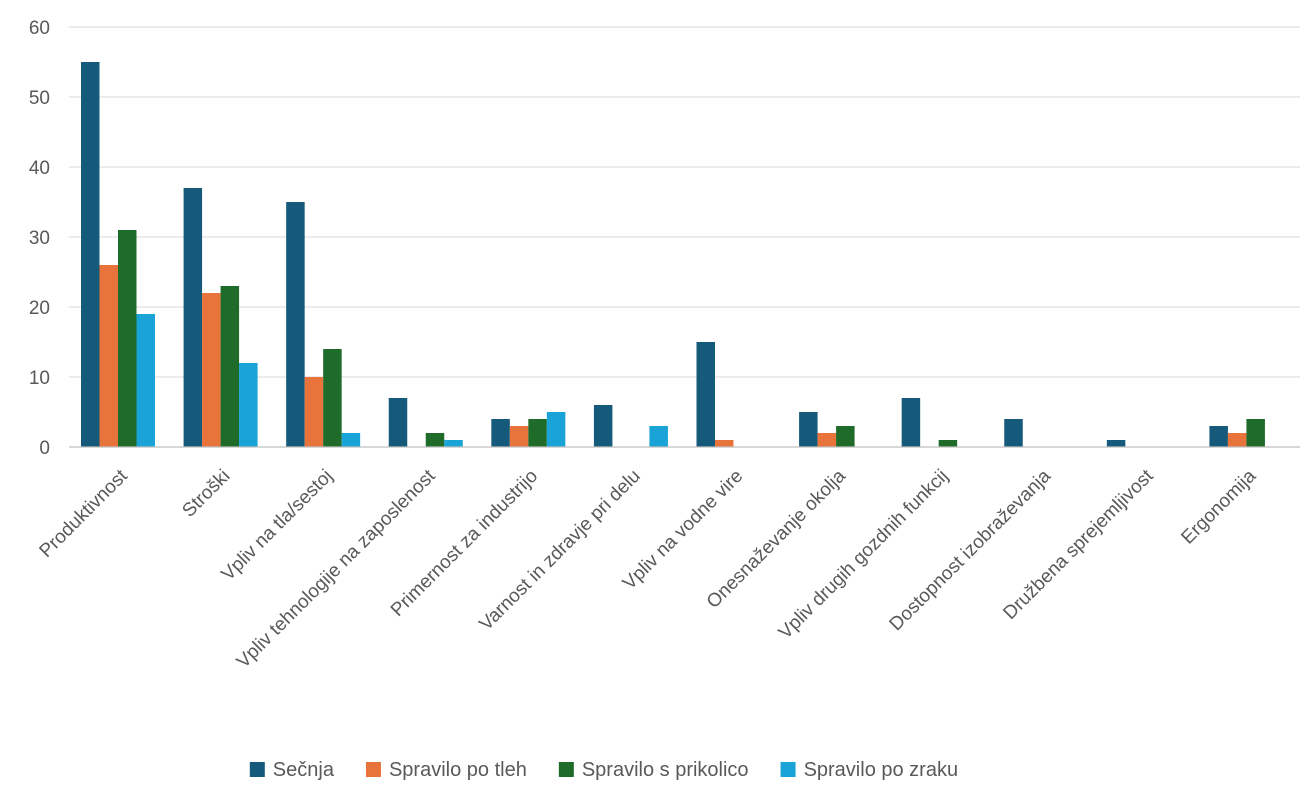 This screenshot has width=1303, height=789. Describe the element at coordinates (39, 98) in the screenshot. I see `y-tick-label: 50` at that location.